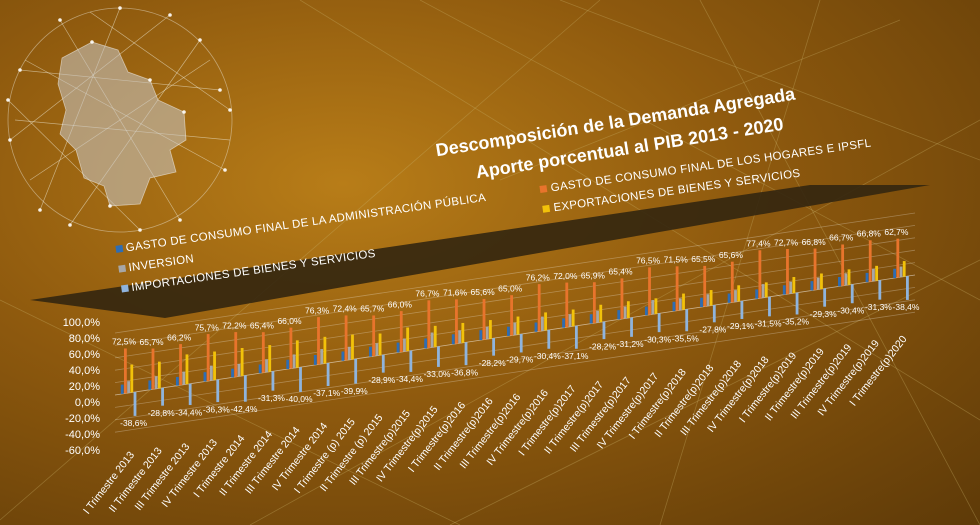  Describe the element at coordinates (84, 355) in the screenshot. I see `y-tick-label: 60,0%` at that location.